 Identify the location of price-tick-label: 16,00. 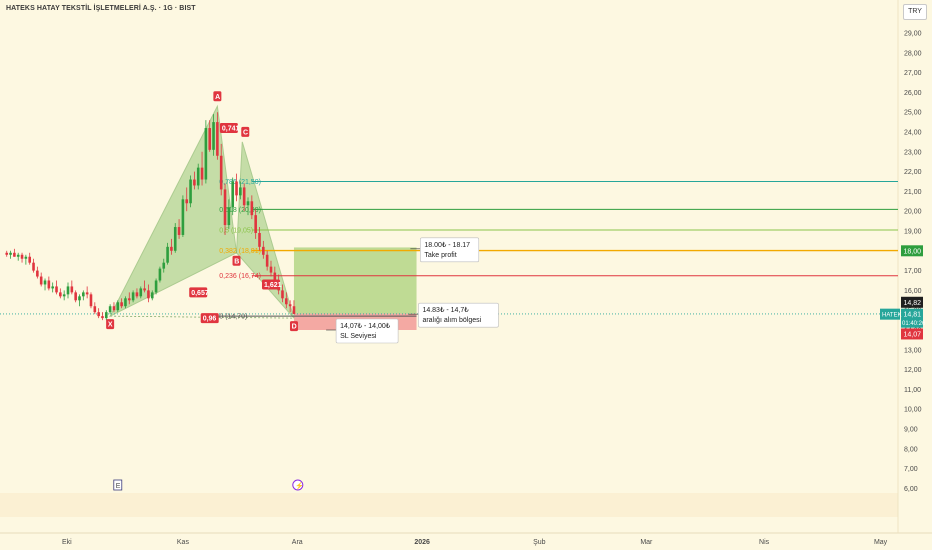
(913, 291).